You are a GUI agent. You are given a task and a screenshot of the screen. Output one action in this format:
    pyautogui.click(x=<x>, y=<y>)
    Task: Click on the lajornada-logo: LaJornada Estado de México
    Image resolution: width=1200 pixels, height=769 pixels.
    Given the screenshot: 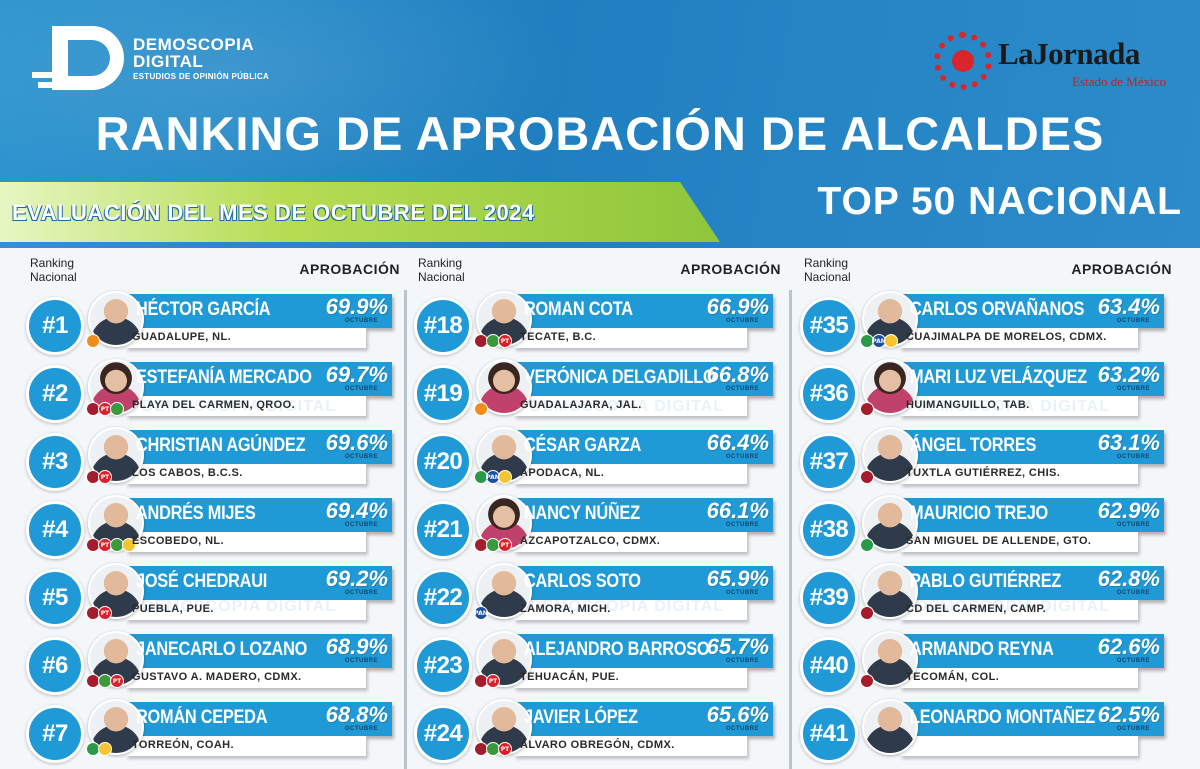 What is the action you would take?
    pyautogui.click(x=1050, y=62)
    